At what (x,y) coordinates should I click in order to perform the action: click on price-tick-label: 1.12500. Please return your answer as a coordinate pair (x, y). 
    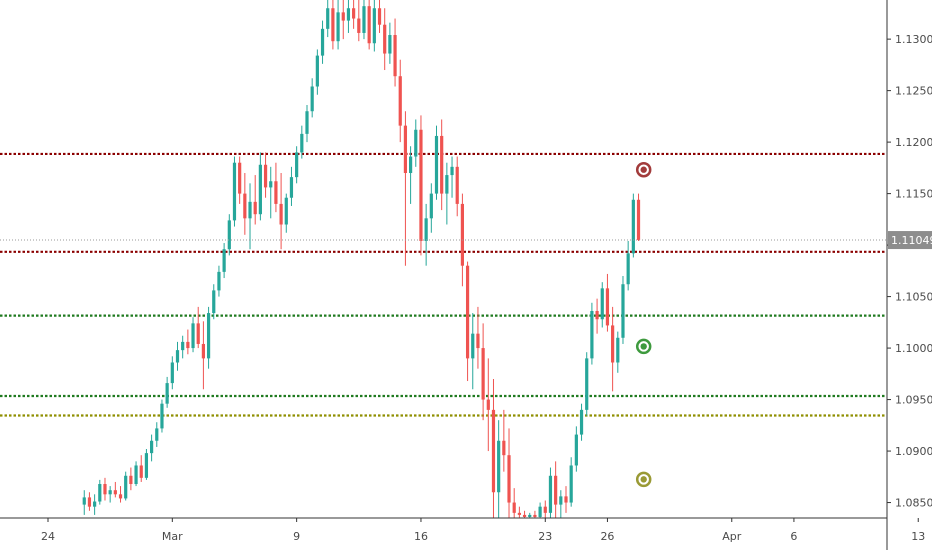
    Looking at the image, I should click on (913, 91).